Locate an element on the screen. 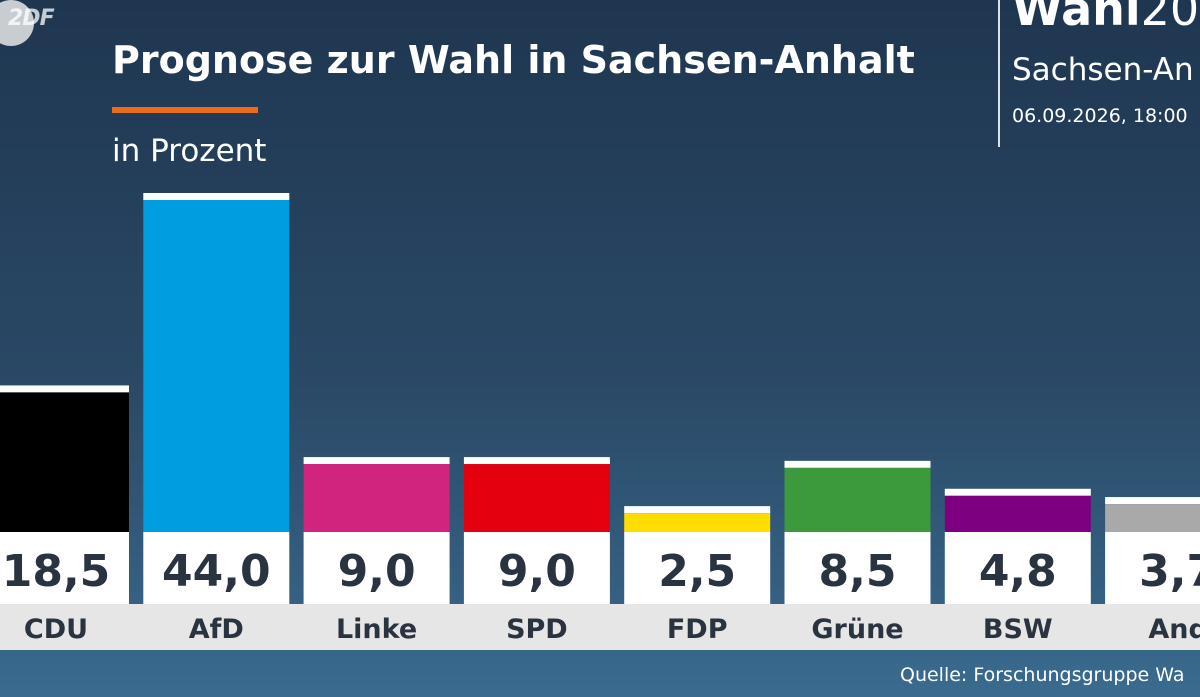 The height and width of the screenshot is (697, 1200). brand-title: Wahl20 is located at coordinates (1105, 16).